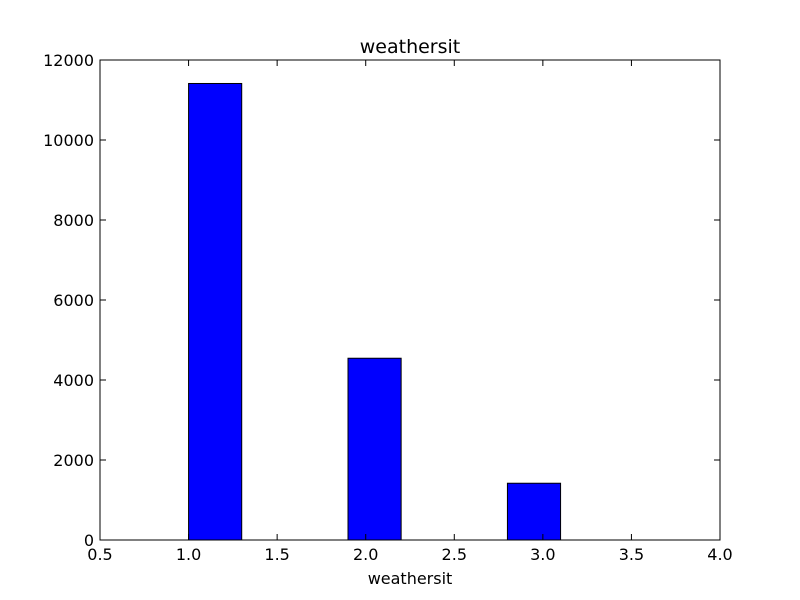 The height and width of the screenshot is (600, 800). I want to click on y-tick-label: 6000, so click(73, 300).